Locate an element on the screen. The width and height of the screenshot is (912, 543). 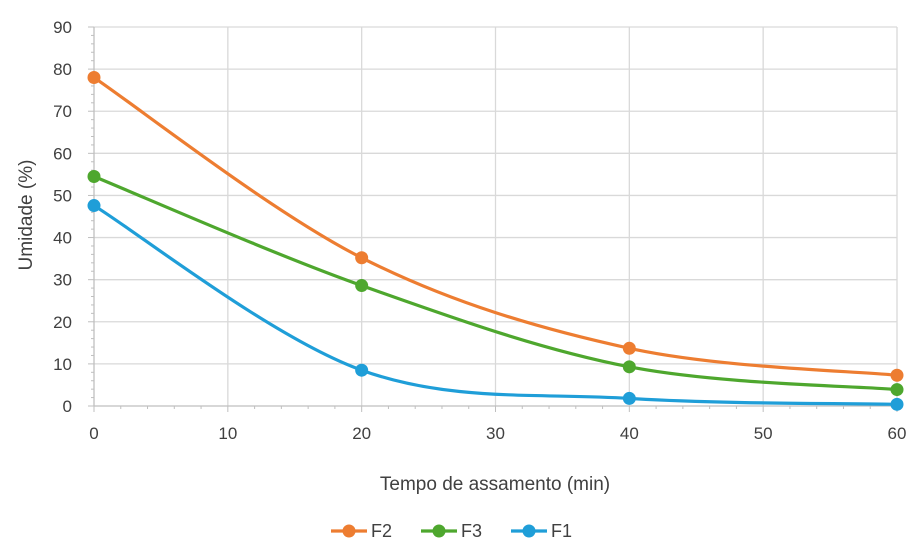
y-tick-label: 40 is located at coordinates (62, 238).